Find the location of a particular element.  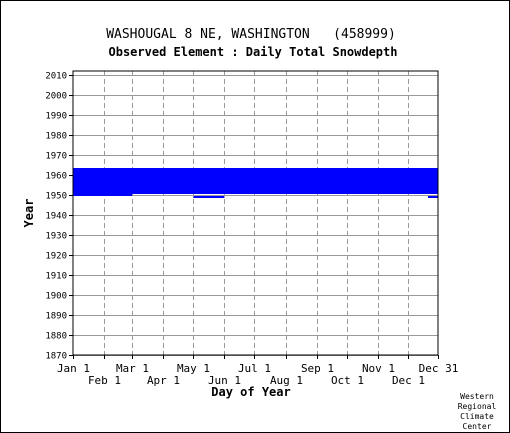

y-tick-label: 1990 is located at coordinates (56, 117).